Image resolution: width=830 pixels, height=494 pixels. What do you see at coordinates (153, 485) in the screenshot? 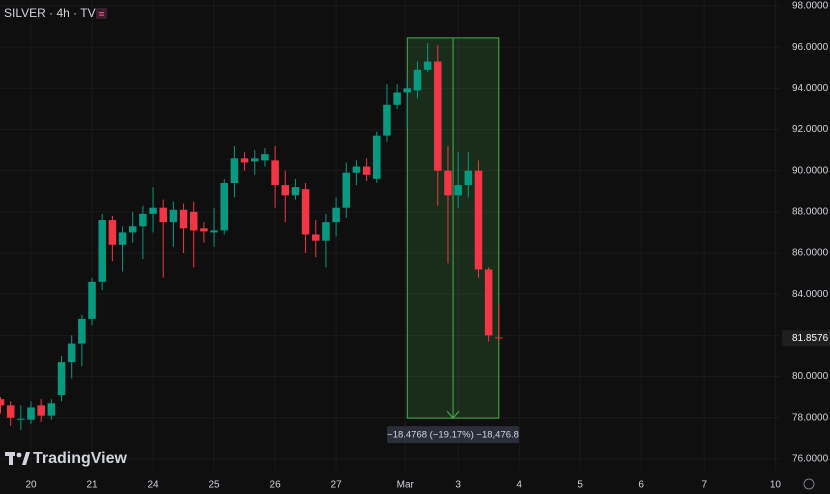
I see `x-tick-label: 24` at bounding box center [153, 485].